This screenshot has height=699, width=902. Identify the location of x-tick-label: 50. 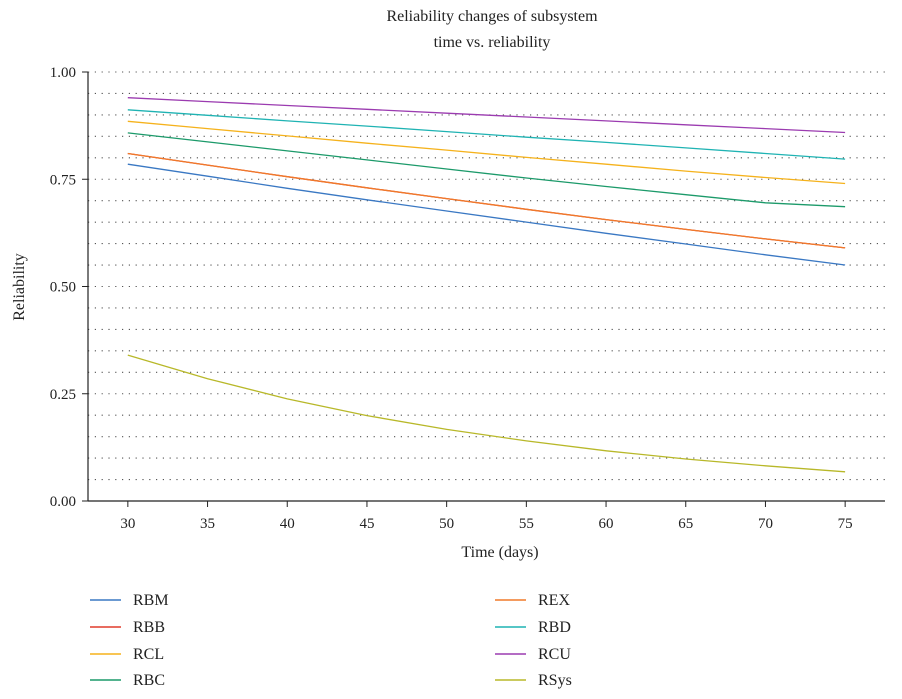
(446, 524).